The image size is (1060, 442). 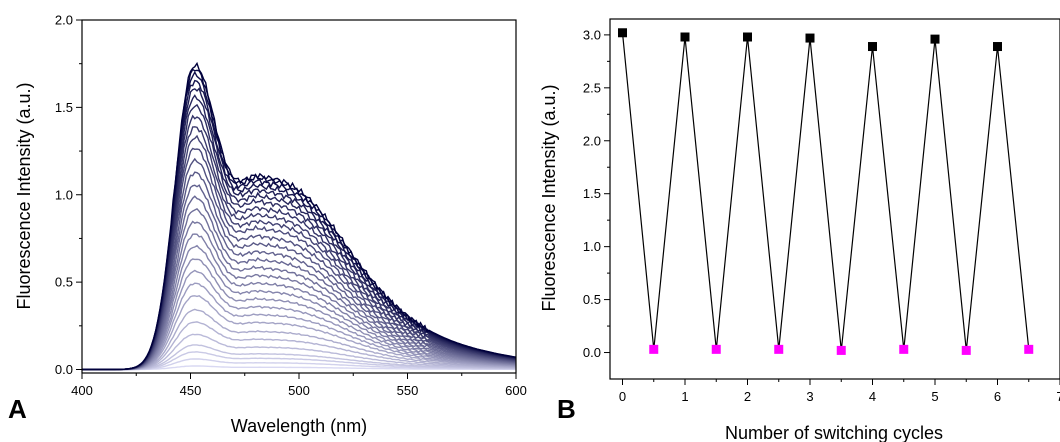 What do you see at coordinates (592, 193) in the screenshot?
I see `b-y-tick-label: 1.5` at bounding box center [592, 193].